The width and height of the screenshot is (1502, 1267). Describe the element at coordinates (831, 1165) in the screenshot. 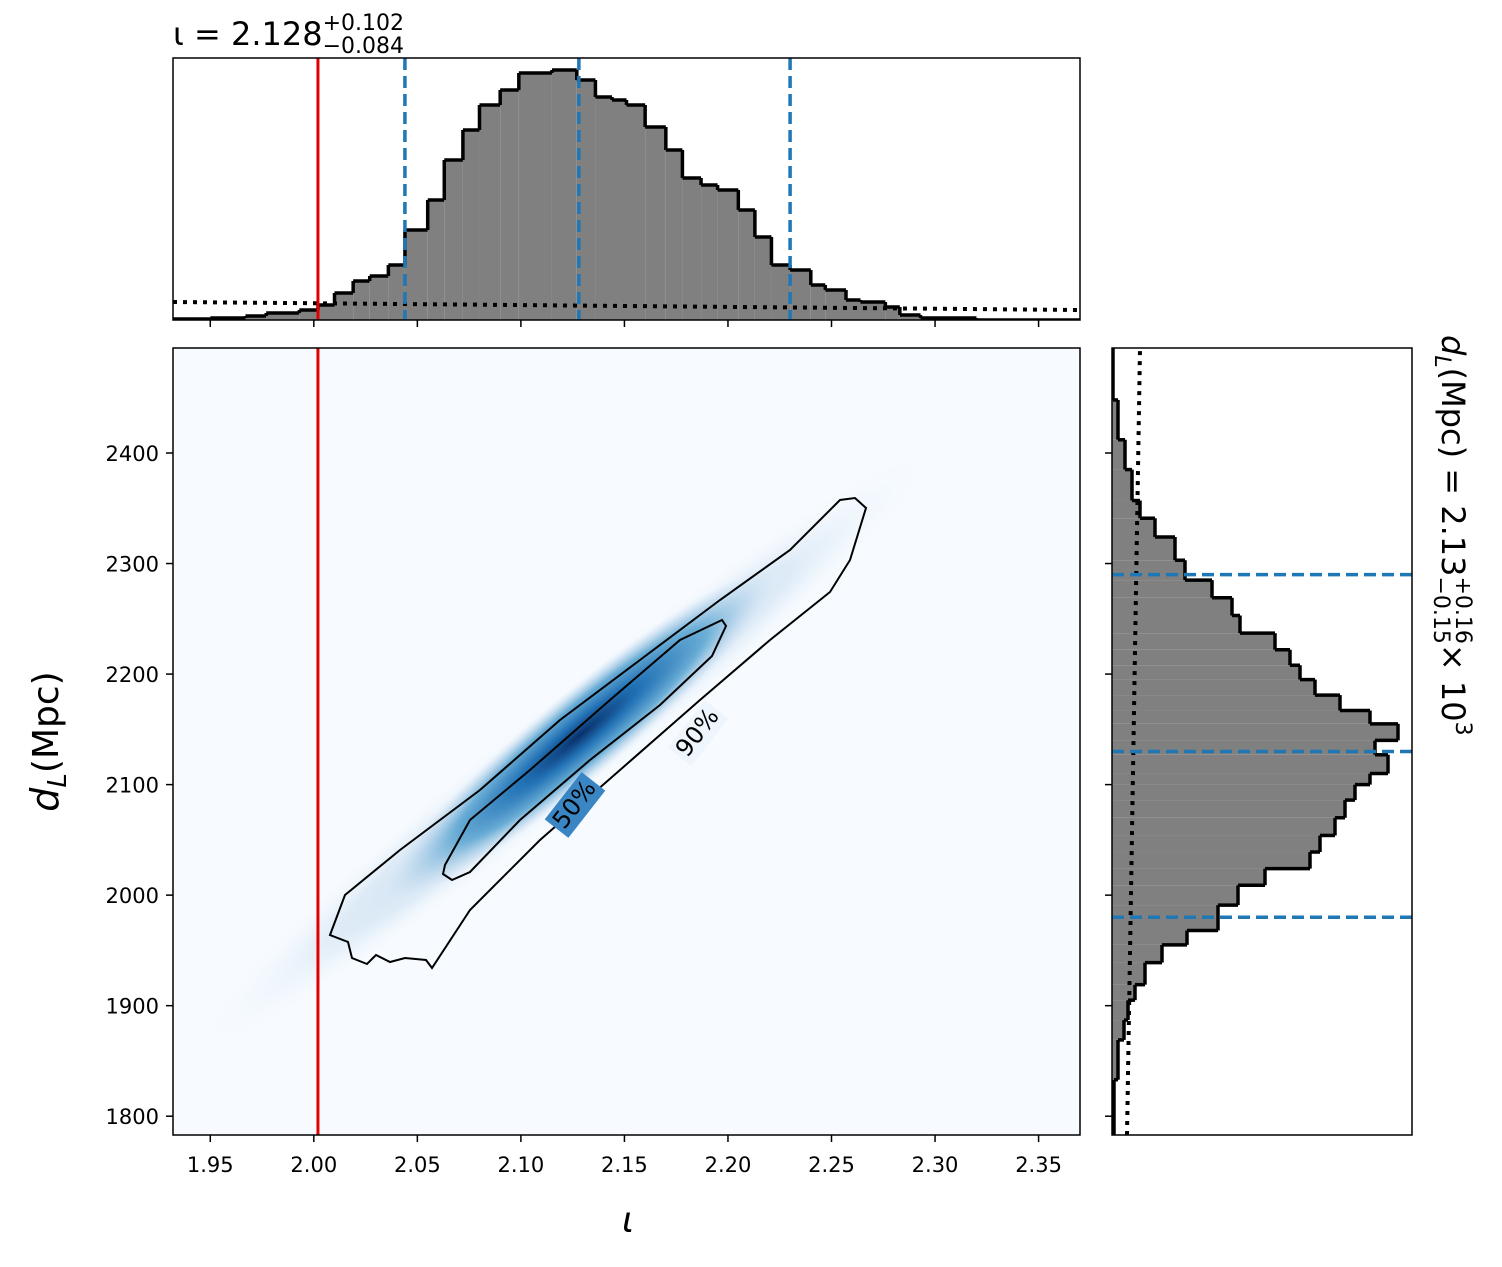

I see `x-tick-label: 2.25` at that location.